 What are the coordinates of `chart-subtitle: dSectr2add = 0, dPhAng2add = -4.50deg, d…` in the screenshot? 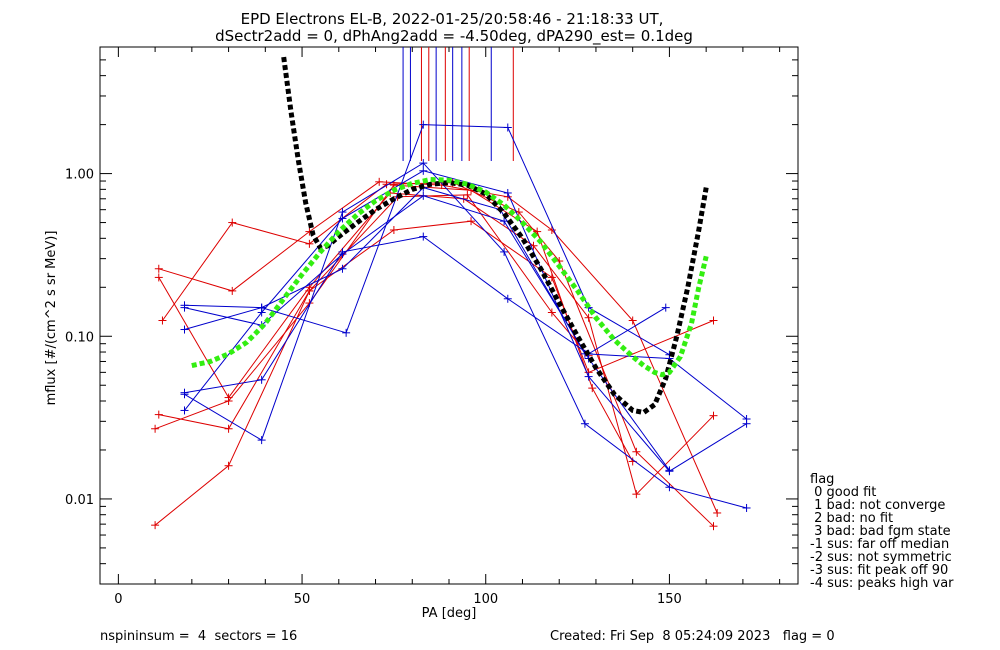 It's located at (454, 36).